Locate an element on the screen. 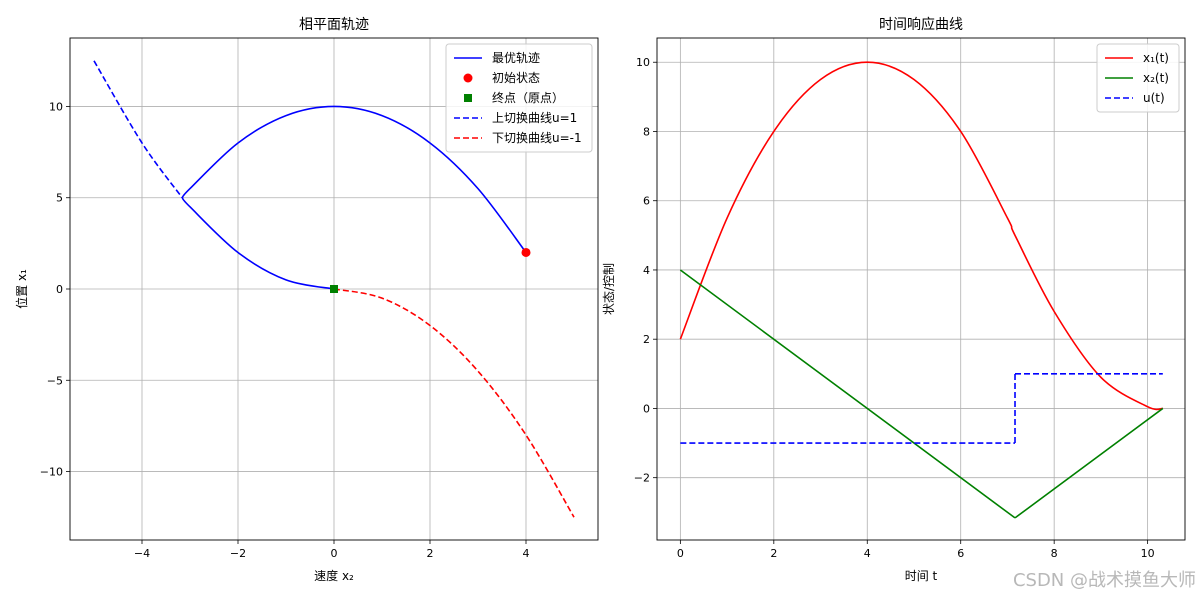 This screenshot has height=600, width=1200. chart-title: 相平面轨迹 is located at coordinates (334, 25).